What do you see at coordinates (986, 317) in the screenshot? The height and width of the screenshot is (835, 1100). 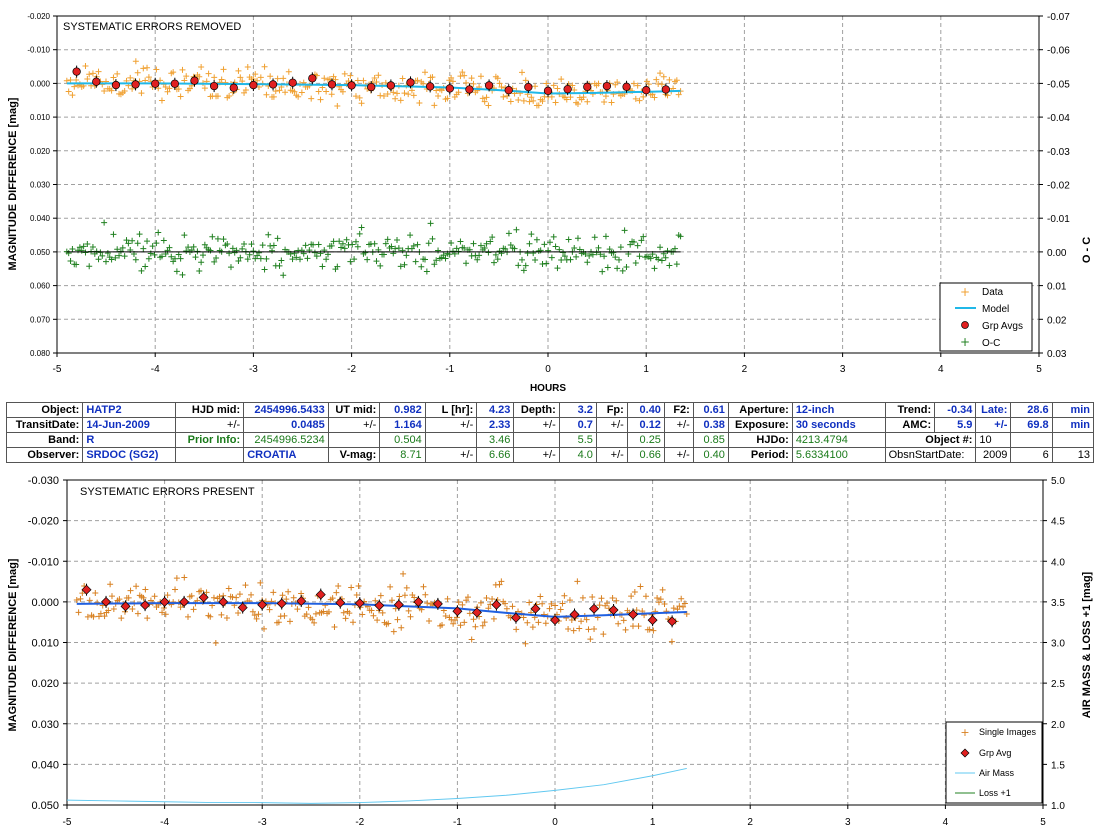 I see `top-legend-box` at bounding box center [986, 317].